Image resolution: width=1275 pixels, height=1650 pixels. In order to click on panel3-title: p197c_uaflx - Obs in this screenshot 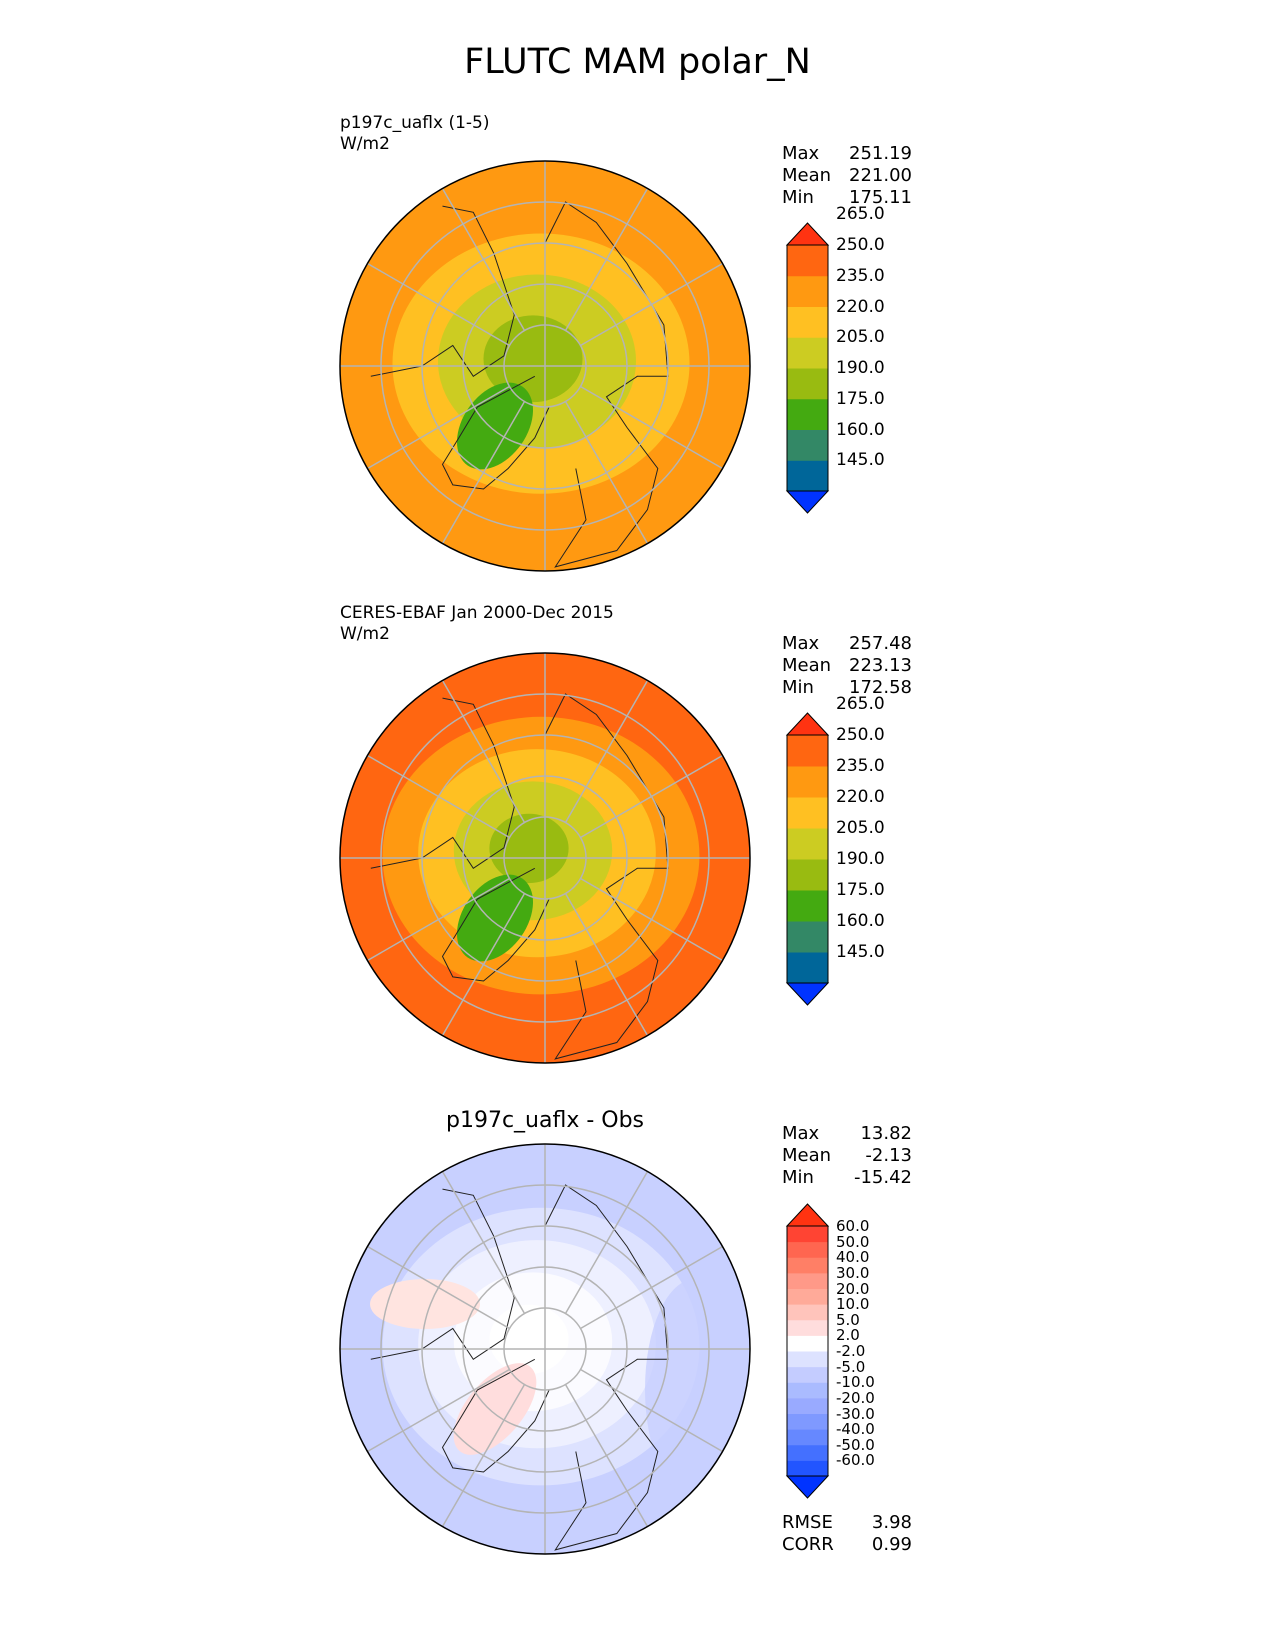, I will do `click(545, 1120)`.